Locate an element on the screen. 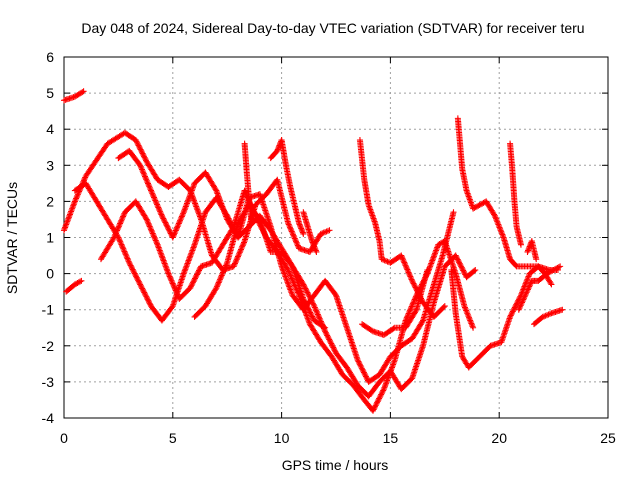 The width and height of the screenshot is (640, 480). x-tick-label: 15 is located at coordinates (391, 438).